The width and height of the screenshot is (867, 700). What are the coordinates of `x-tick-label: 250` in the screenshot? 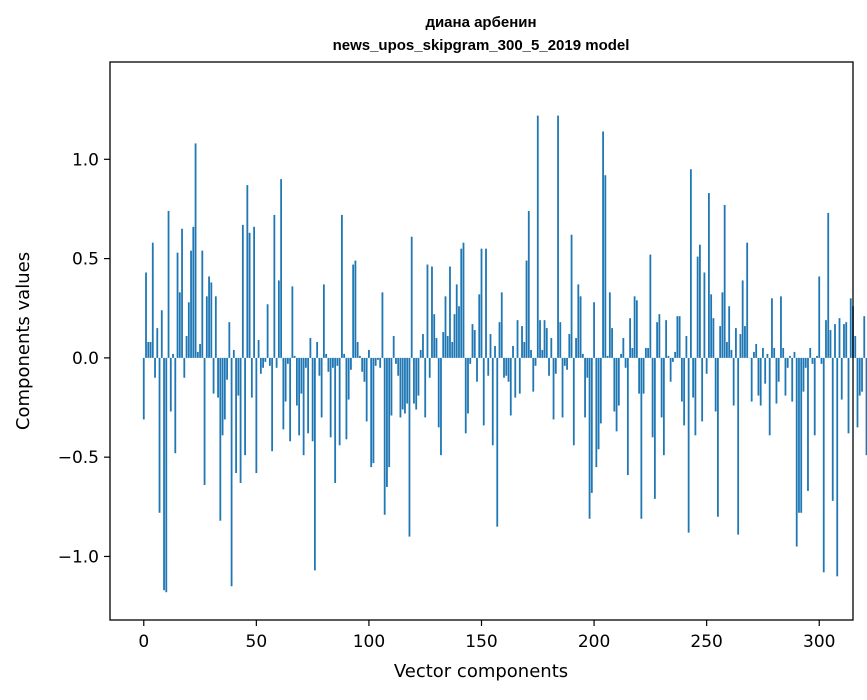 It's located at (706, 642).